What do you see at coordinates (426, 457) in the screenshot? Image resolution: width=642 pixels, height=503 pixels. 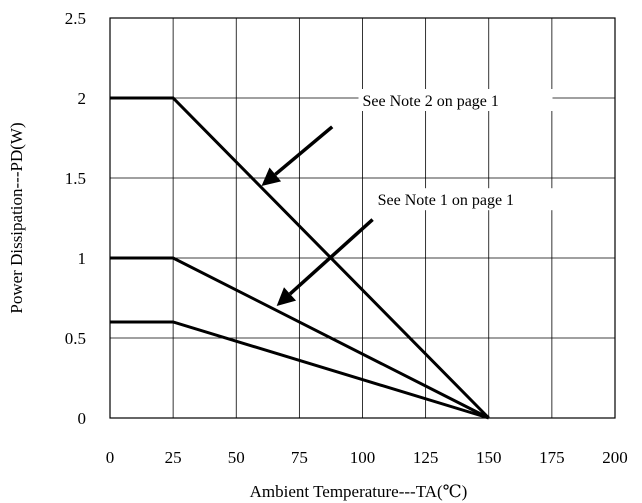 I see `x-tick-label: 125` at bounding box center [426, 457].